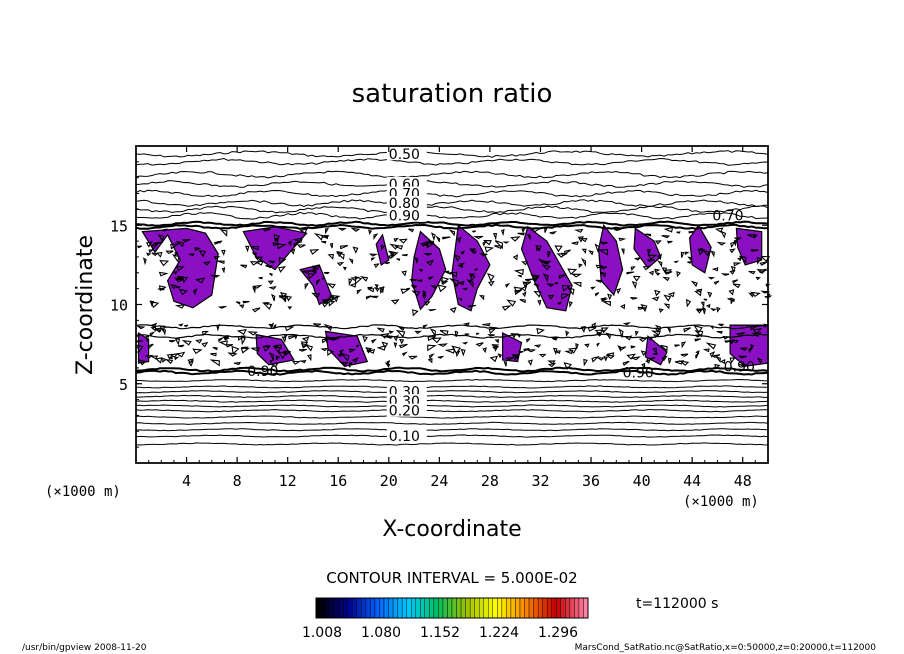 Image resolution: width=904 pixels, height=654 pixels. What do you see at coordinates (338, 481) in the screenshot?
I see `x-tick-label: 16` at bounding box center [338, 481].